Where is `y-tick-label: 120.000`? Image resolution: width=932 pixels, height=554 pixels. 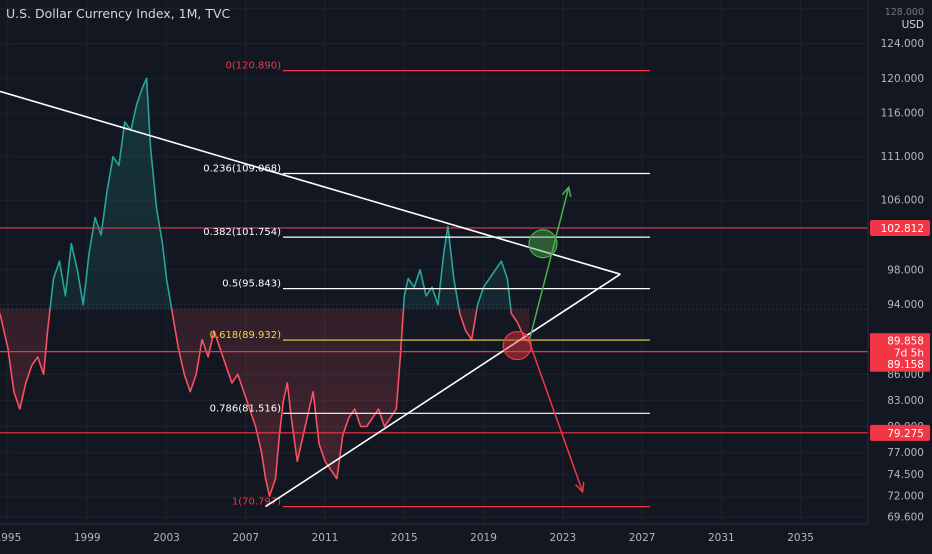
y-tick-label: 120.000 is located at coordinates (902, 79).